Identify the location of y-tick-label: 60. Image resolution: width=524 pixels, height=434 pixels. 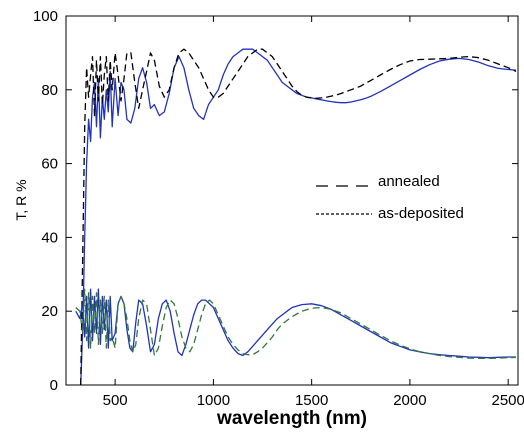
(49, 164).